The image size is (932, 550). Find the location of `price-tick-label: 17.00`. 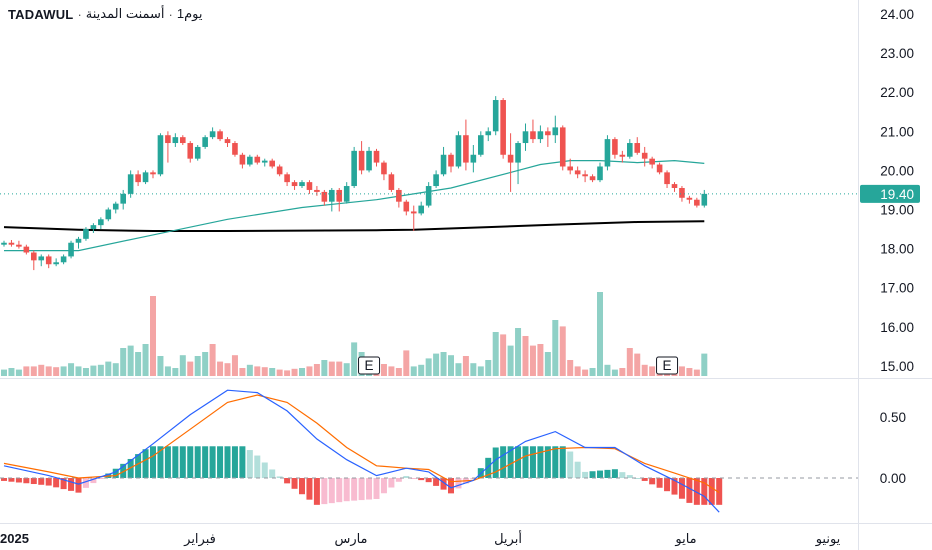

price-tick-label: 17.00 is located at coordinates (897, 288).